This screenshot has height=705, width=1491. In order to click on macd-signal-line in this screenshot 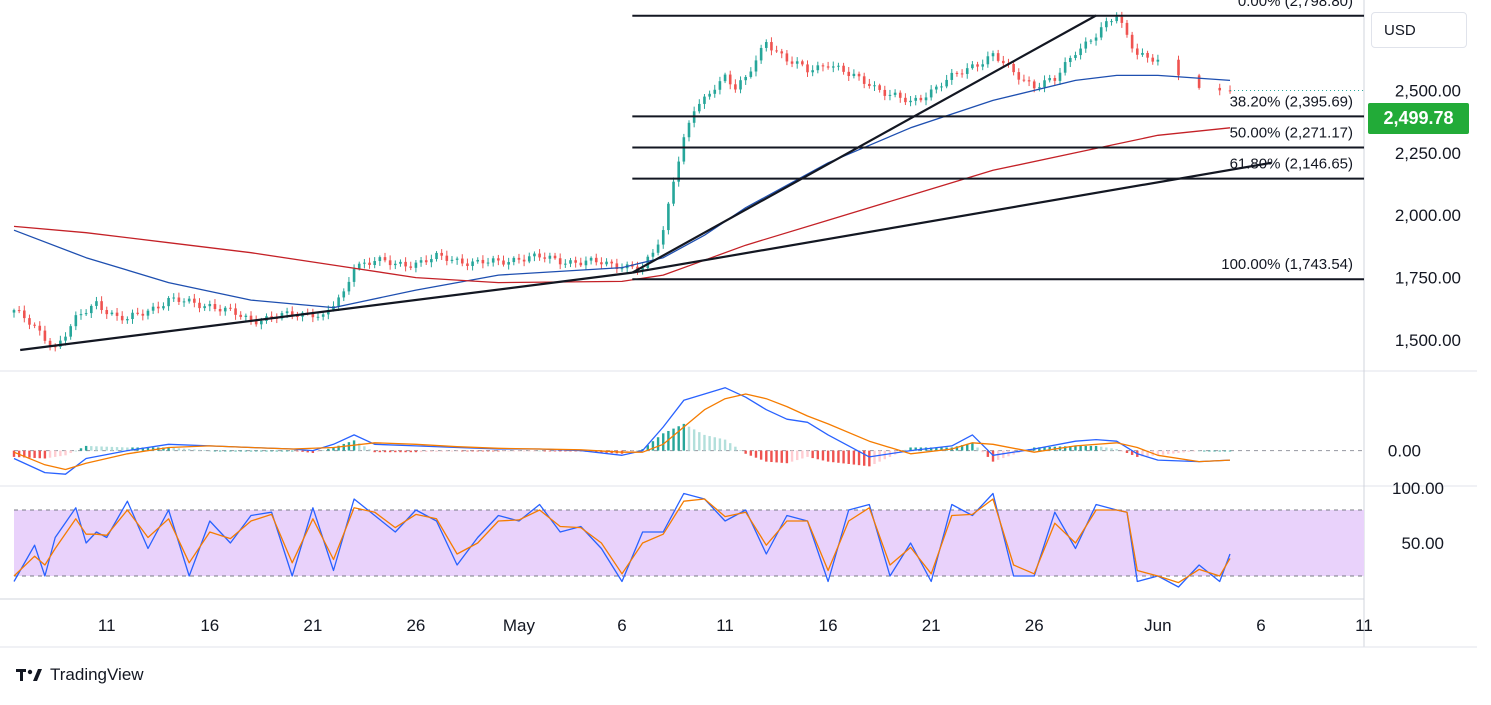, I will do `click(622, 432)`.